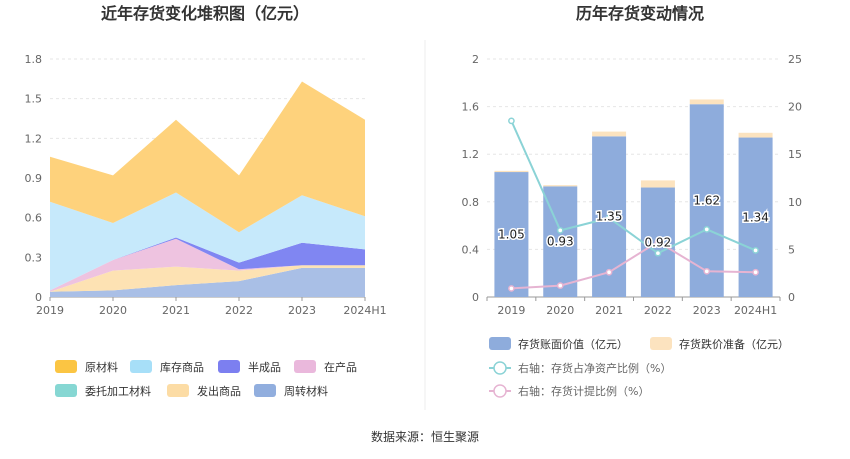 The height and width of the screenshot is (459, 850). I want to click on left-y-tick-label: 0.6, so click(34, 218).